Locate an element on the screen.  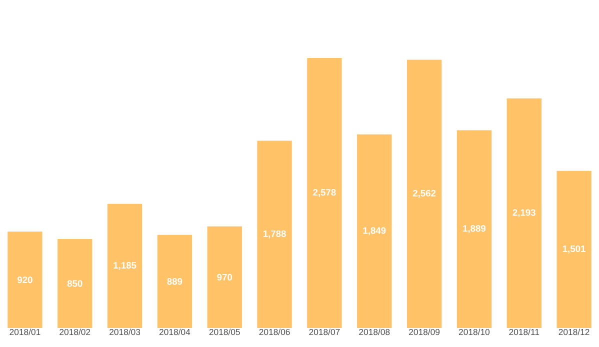
x-tick-label: 2018/08 is located at coordinates (374, 332).